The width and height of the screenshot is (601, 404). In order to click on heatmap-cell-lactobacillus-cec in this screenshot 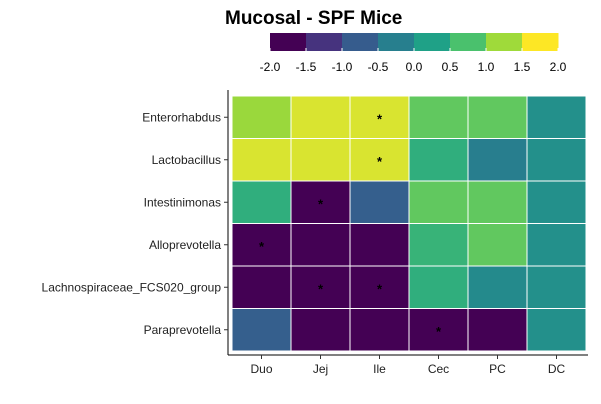, I will do `click(438, 160)`.